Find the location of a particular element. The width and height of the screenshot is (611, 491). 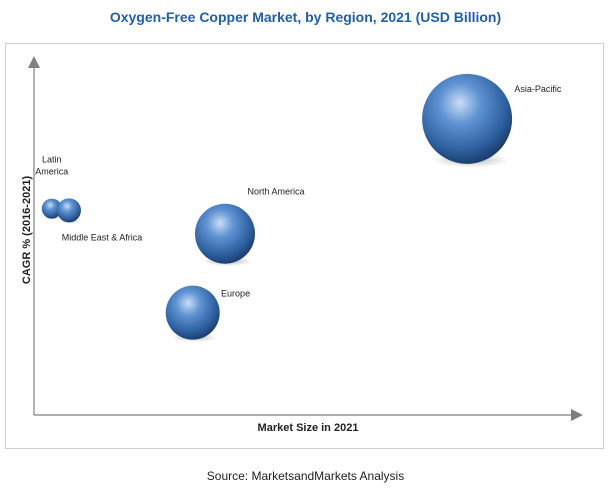

bubble-label-europe: Europe is located at coordinates (235, 293).